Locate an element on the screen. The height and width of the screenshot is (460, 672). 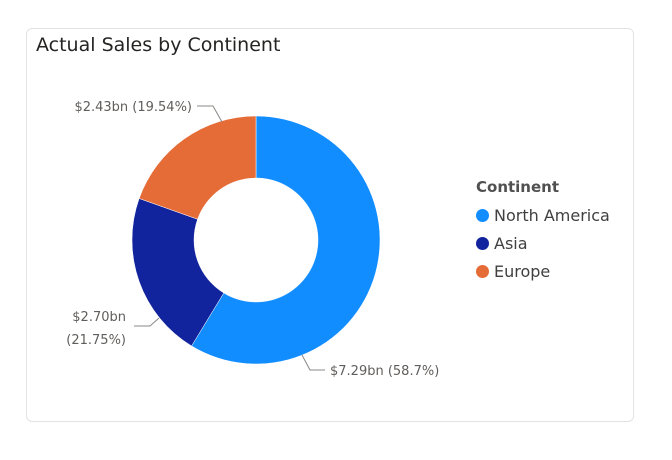
legend-item-europe: Europe is located at coordinates (543, 271).